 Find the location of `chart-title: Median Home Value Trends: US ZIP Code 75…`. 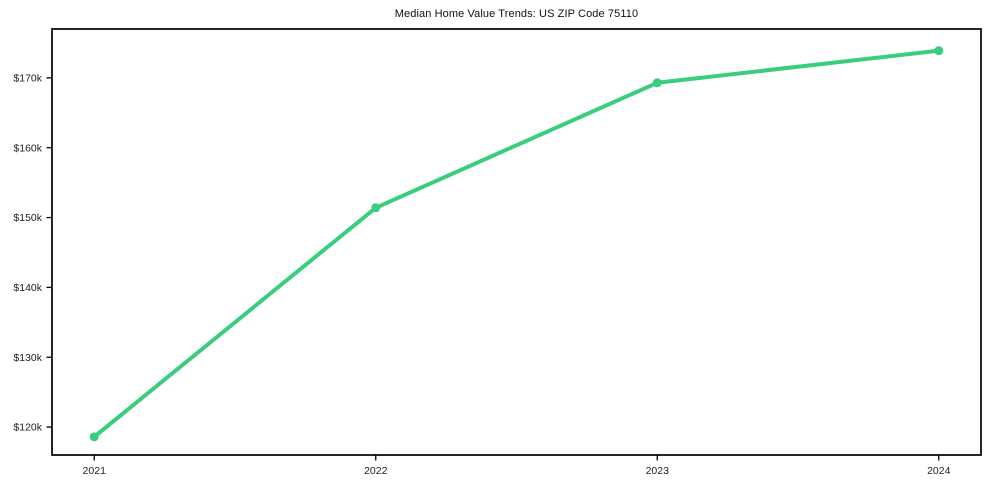

chart-title: Median Home Value Trends: US ZIP Code 75… is located at coordinates (516, 14).